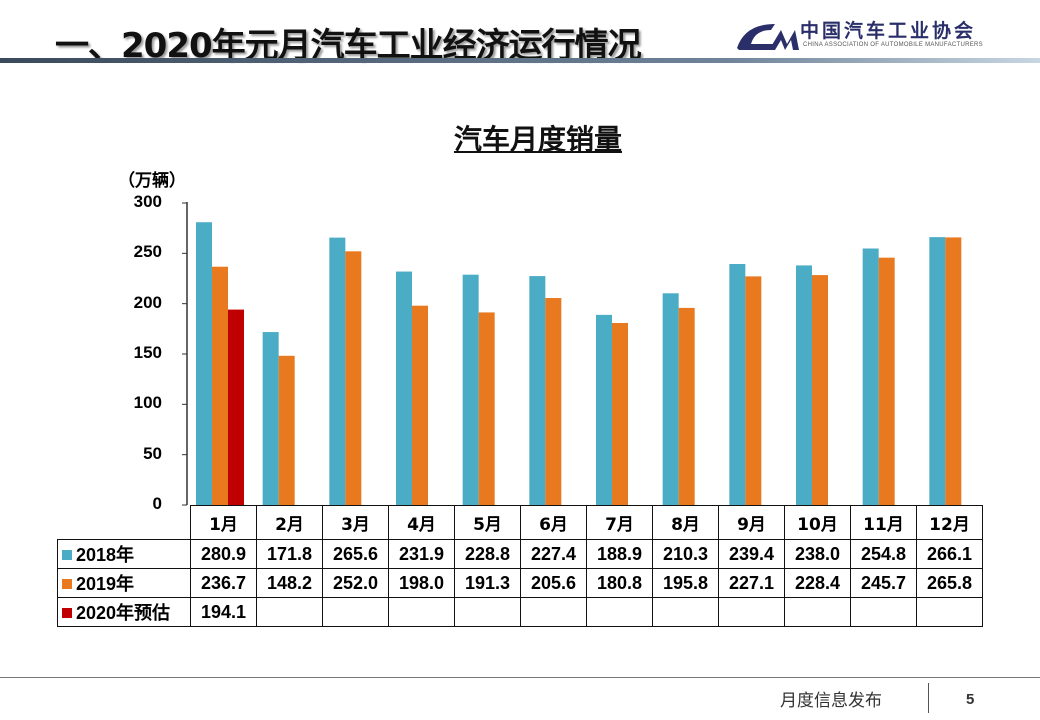  I want to click on bar-2019年-3月, so click(353, 378).